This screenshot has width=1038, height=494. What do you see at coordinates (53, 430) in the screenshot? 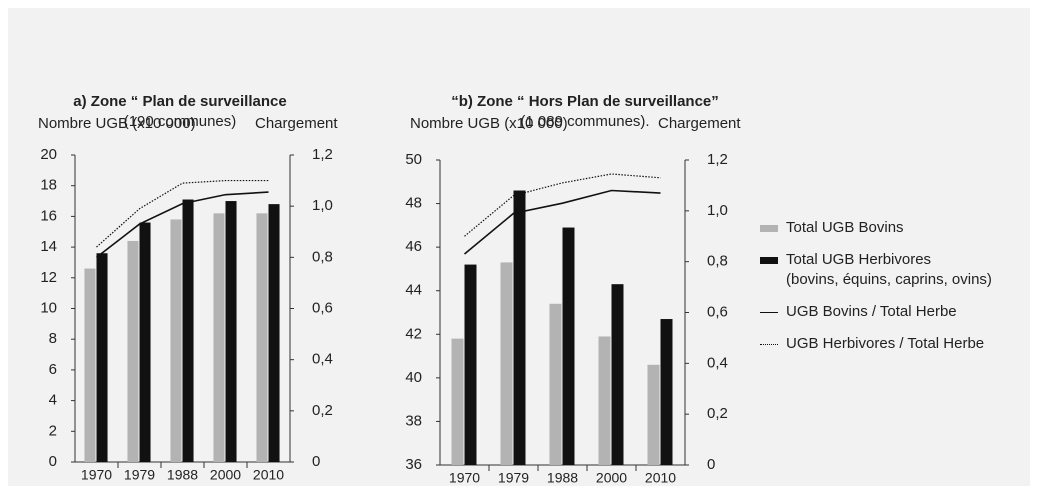
I see `y-tick-label: 2` at bounding box center [53, 430].